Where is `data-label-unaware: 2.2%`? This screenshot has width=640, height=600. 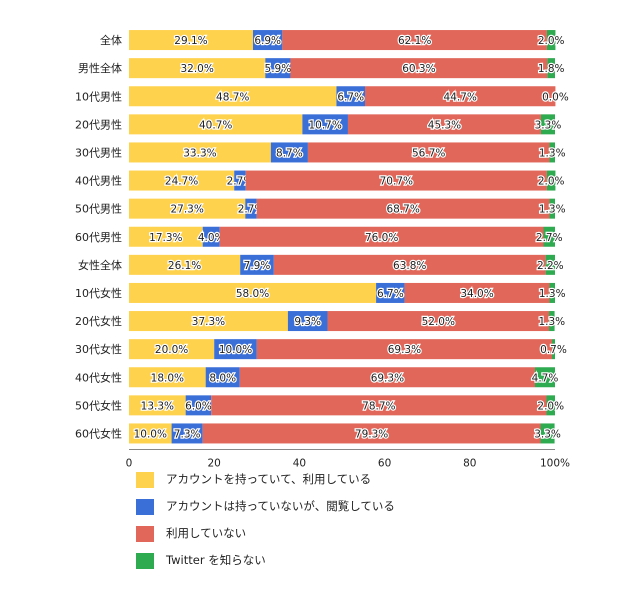 data-label-unaware: 2.2% is located at coordinates (550, 266).